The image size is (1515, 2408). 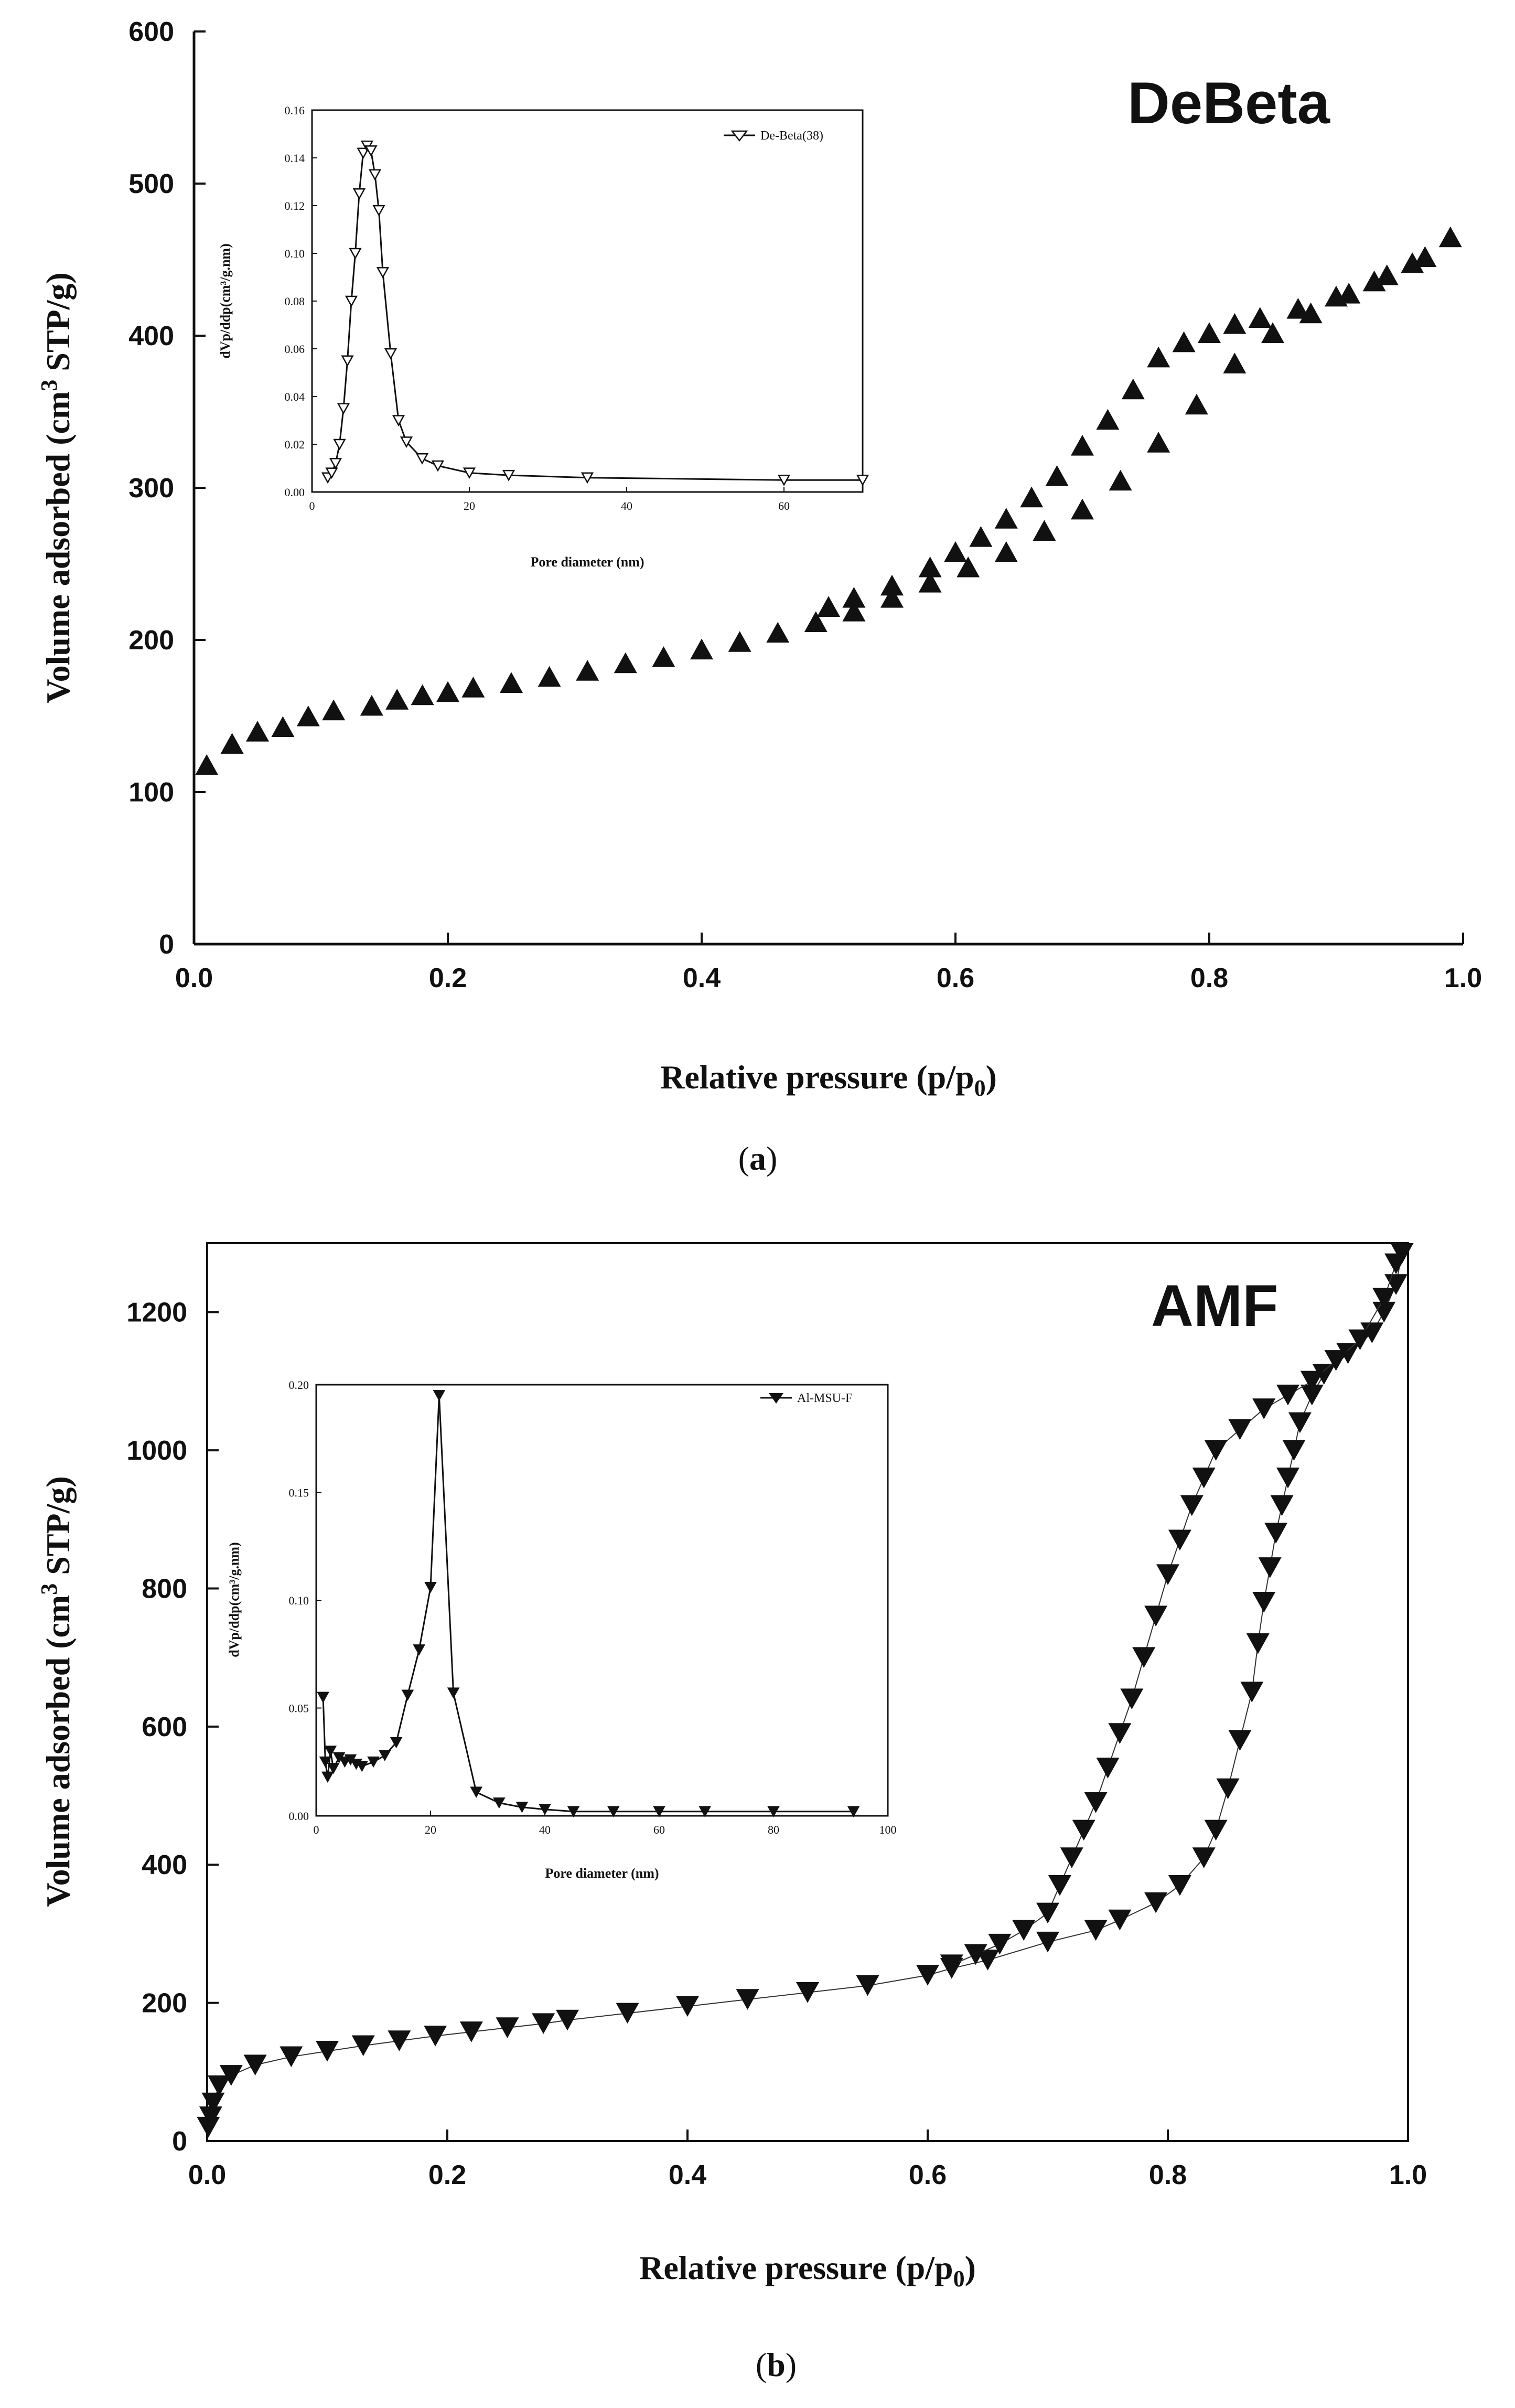 What do you see at coordinates (469, 505) in the screenshot?
I see `chart-a-inset-x-tick-label-1: 20` at bounding box center [469, 505].